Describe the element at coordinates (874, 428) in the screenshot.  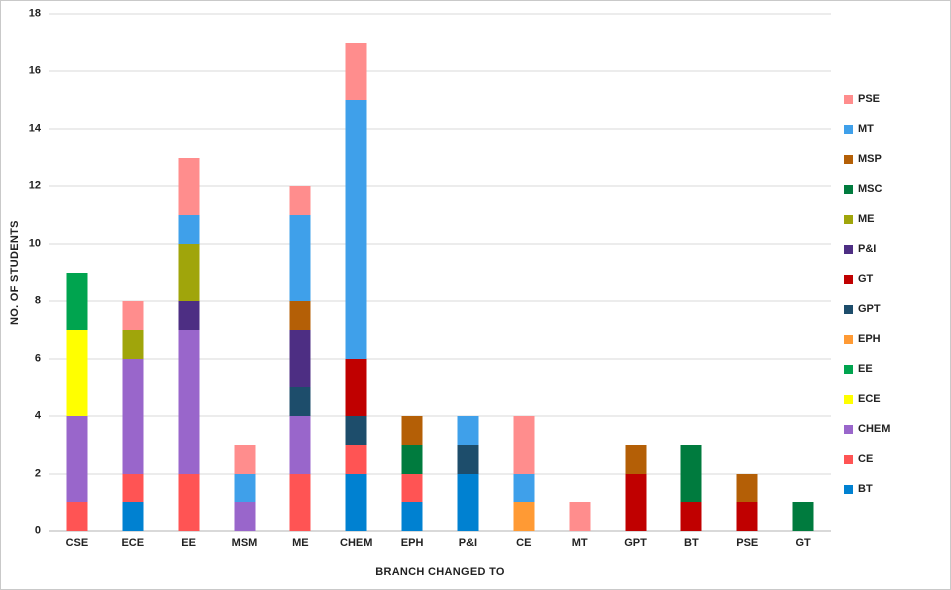
I see `legend-label: CHEM` at that location.